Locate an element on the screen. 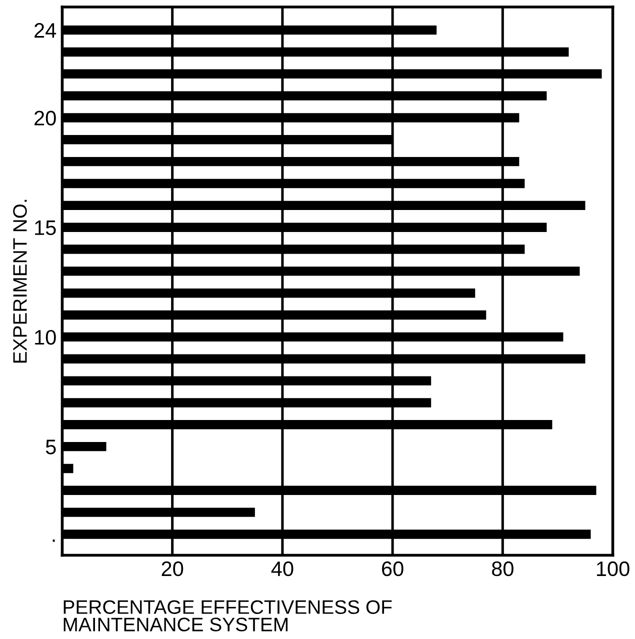 This screenshot has height=639, width=635. x-tick-label: 40 is located at coordinates (282, 568).